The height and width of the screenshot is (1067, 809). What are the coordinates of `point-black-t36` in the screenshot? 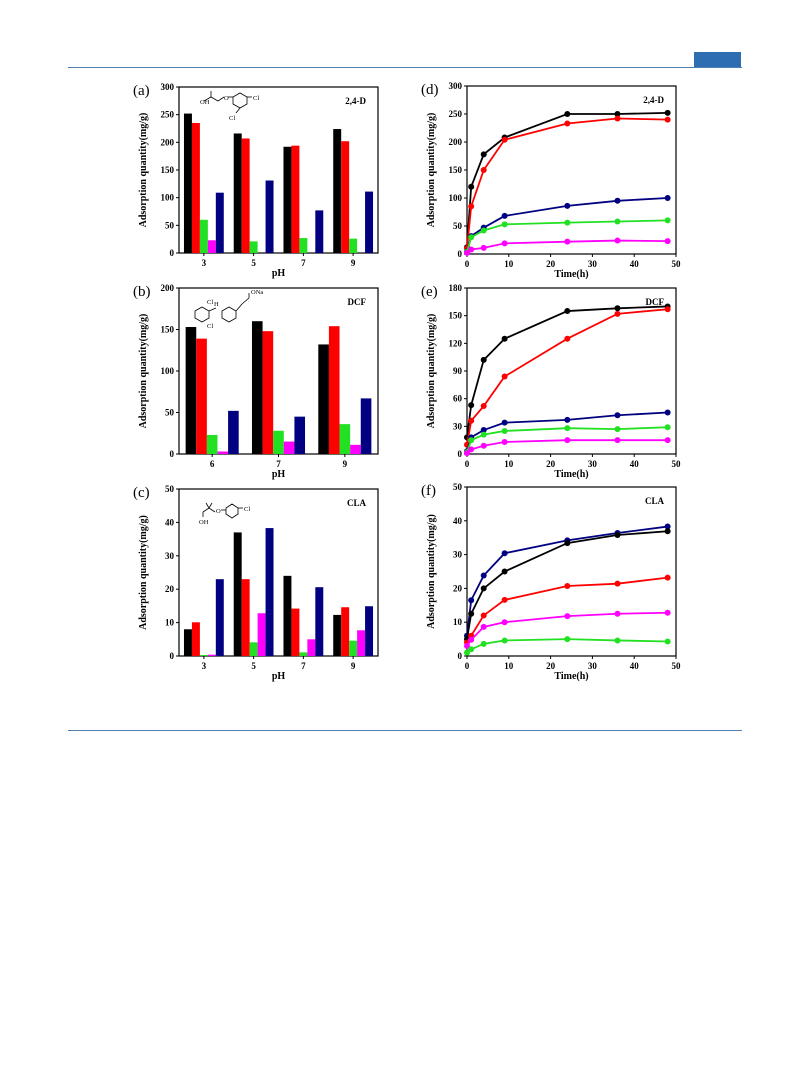 It's located at (617, 114).